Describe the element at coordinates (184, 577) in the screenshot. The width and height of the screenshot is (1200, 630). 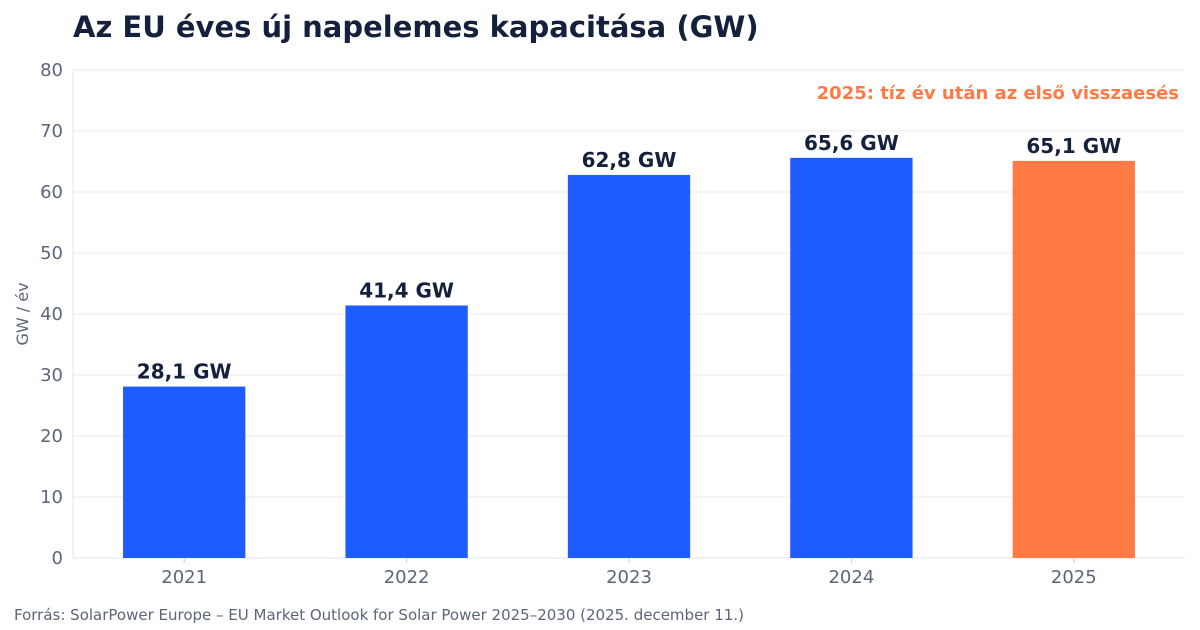
I see `x-tick-label: 2021` at that location.